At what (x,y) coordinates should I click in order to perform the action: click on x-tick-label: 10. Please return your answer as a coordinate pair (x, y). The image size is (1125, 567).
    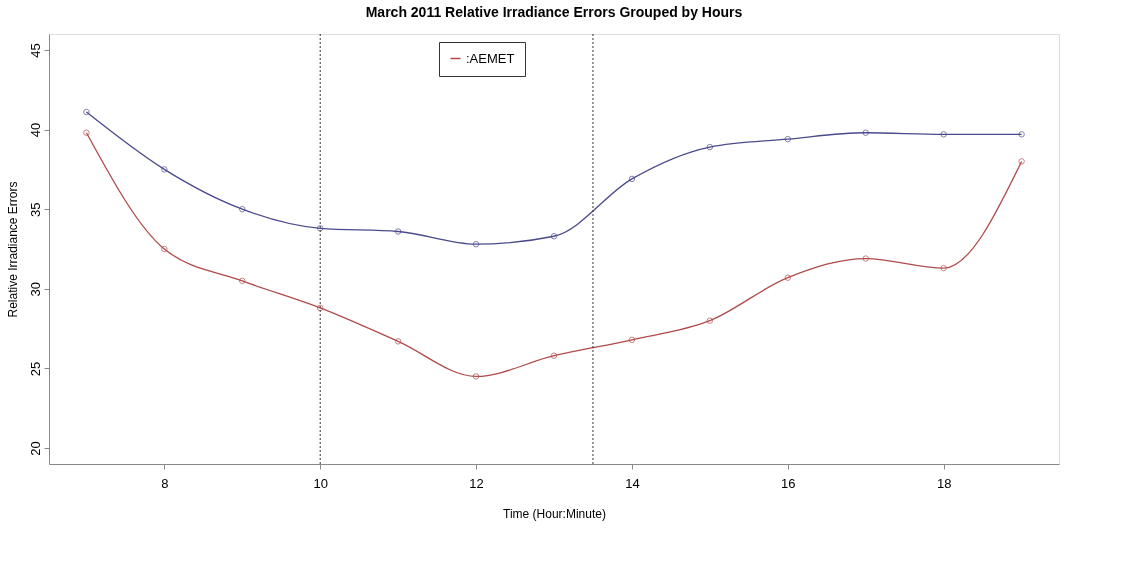
    Looking at the image, I should click on (320, 483).